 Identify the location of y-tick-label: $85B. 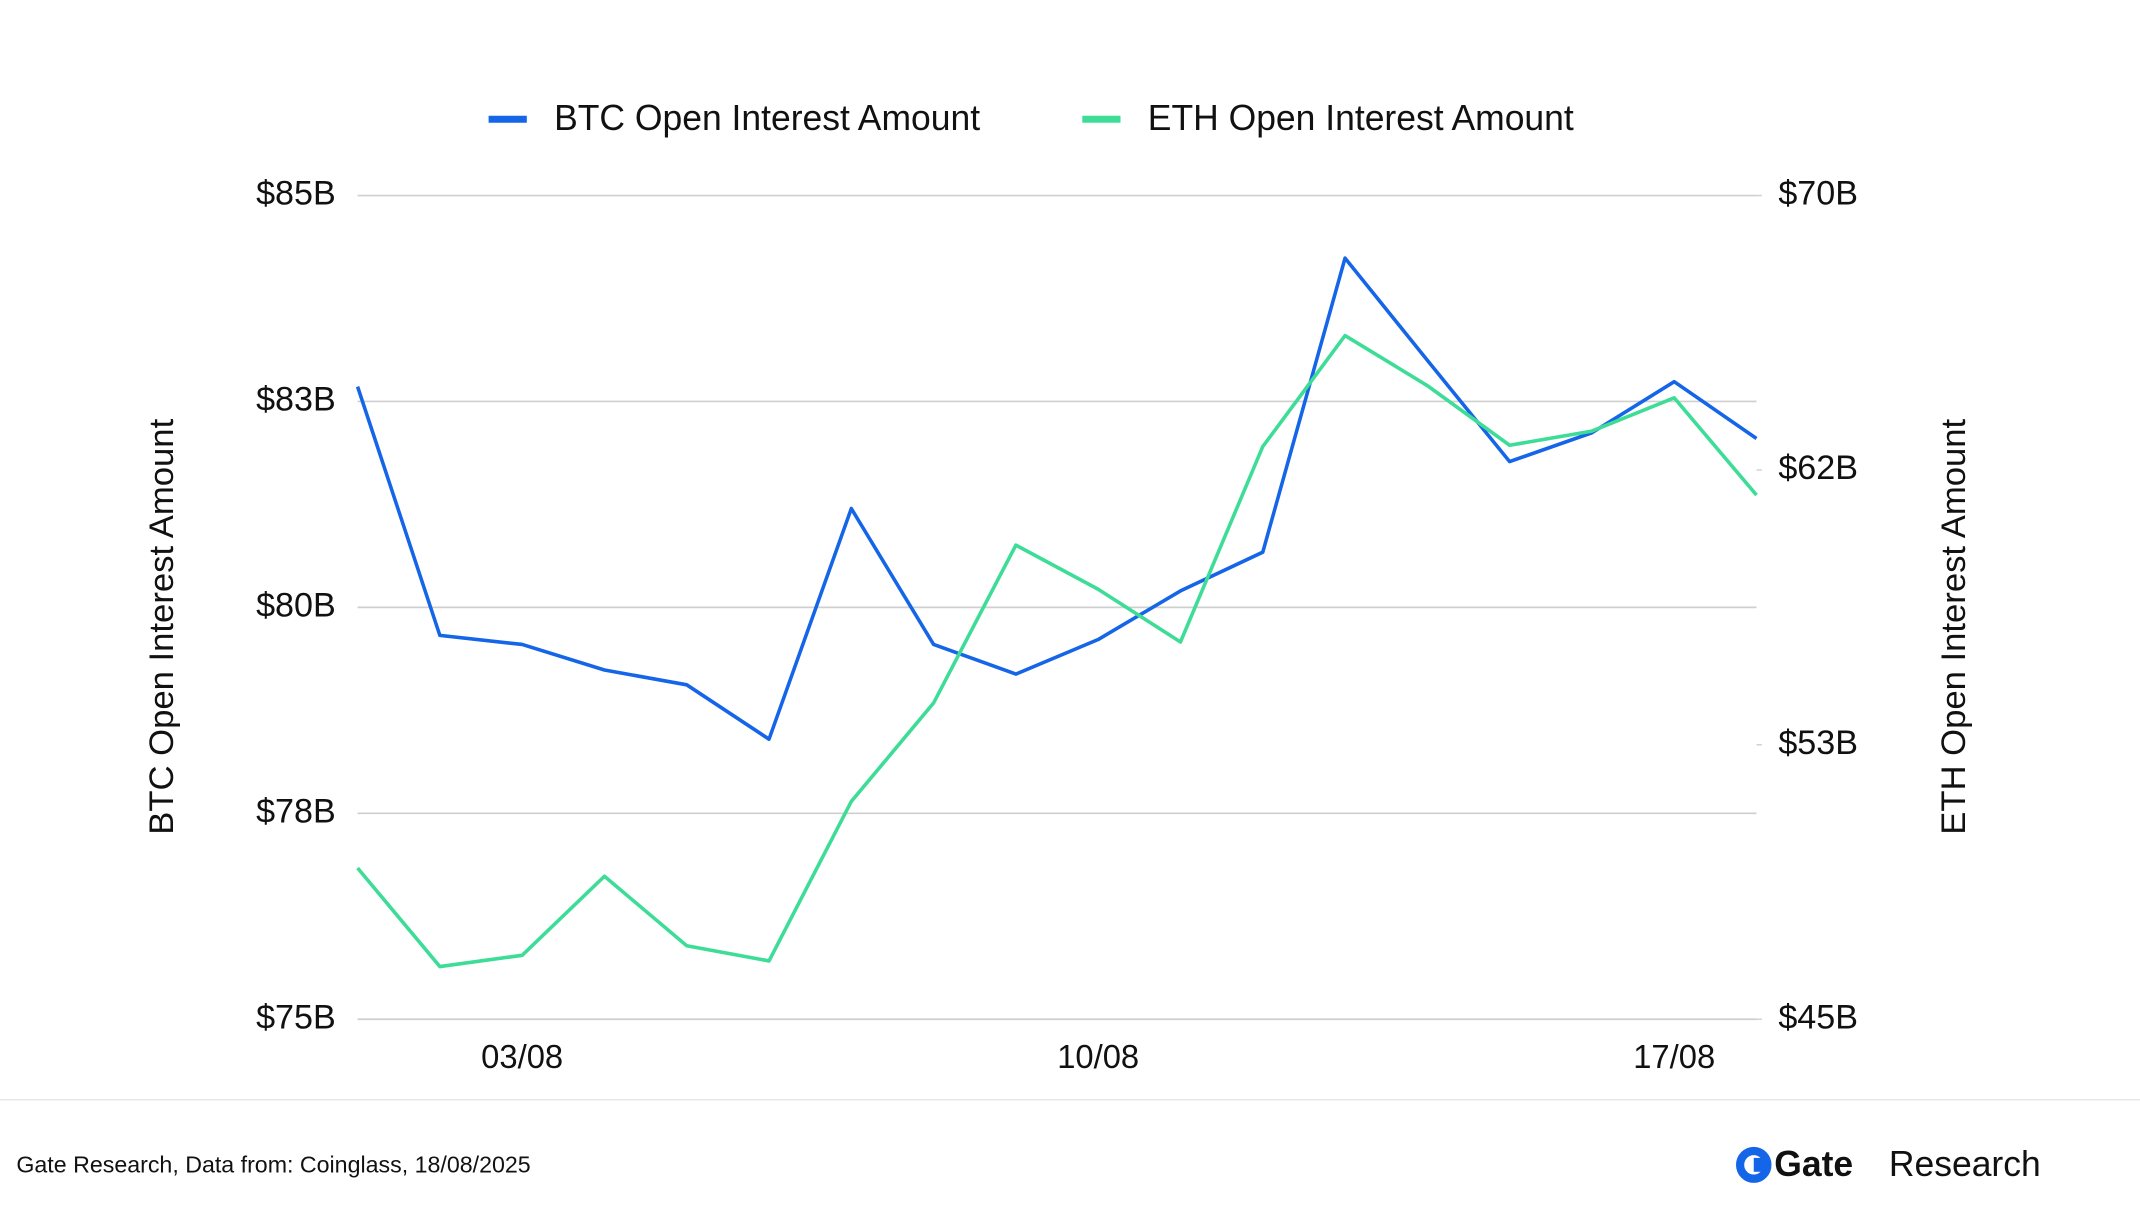
(296, 193).